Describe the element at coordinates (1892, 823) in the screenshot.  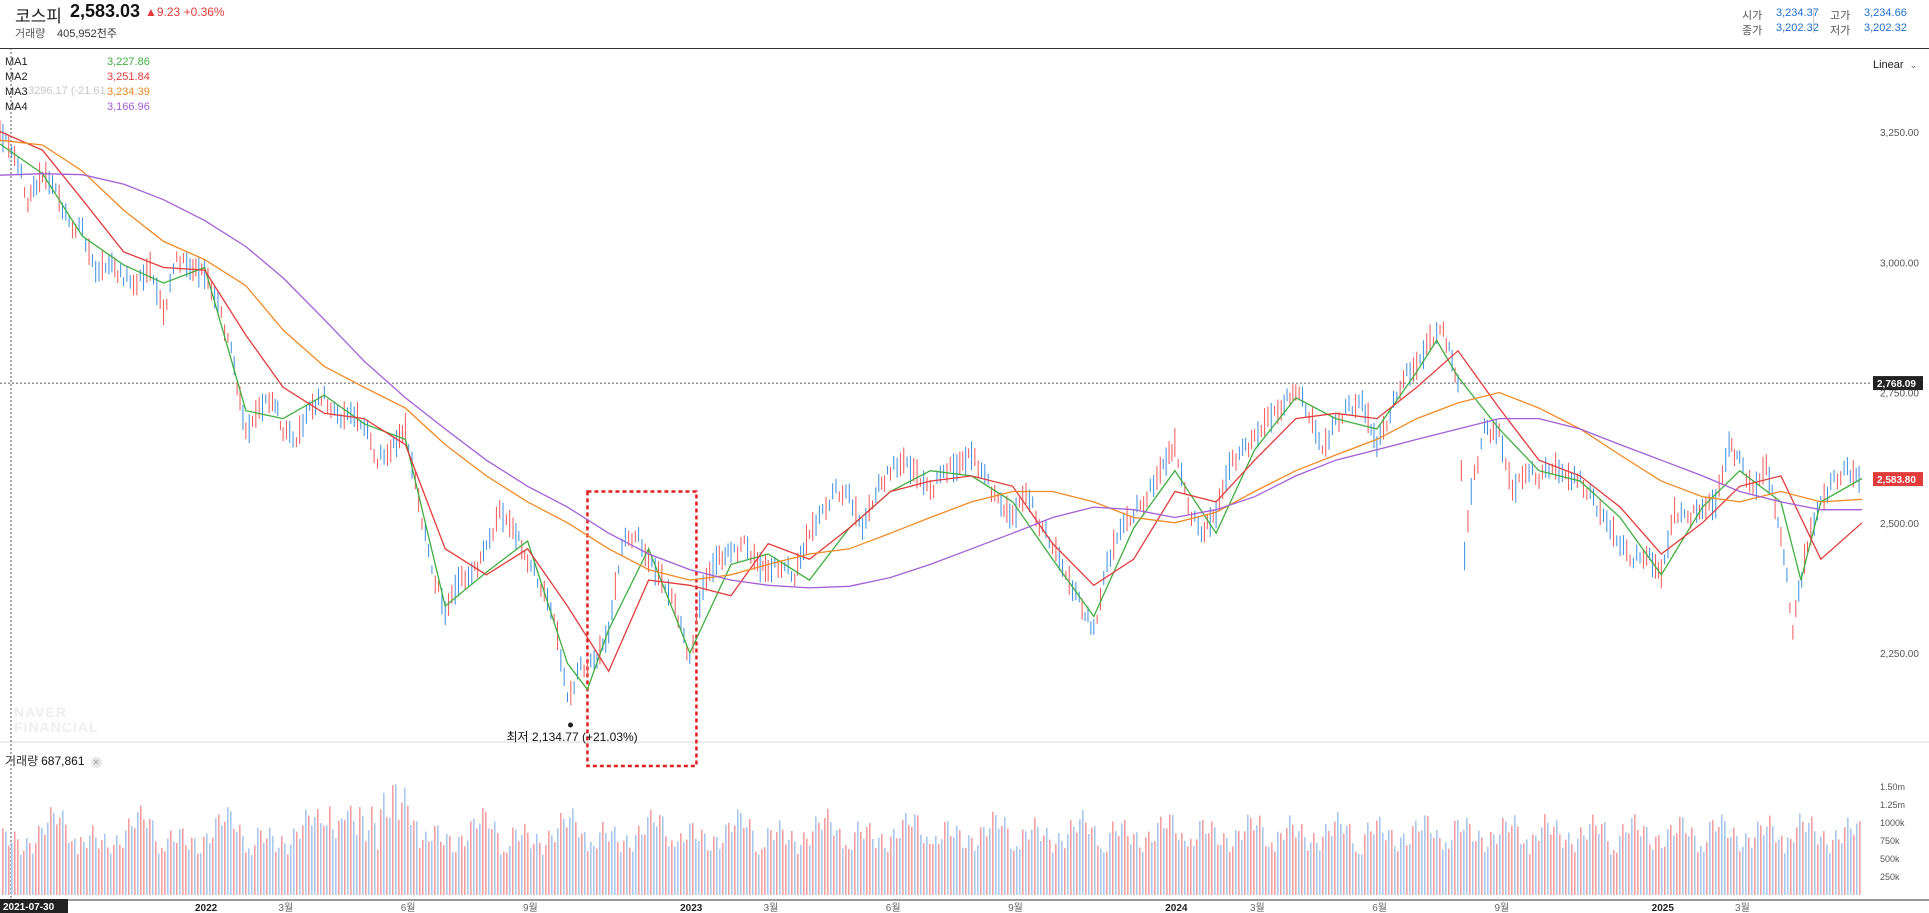
I see `volume-tick-label: 1000k` at that location.